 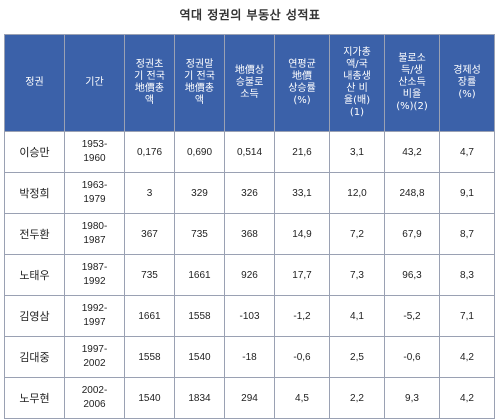 I want to click on header-unearned-income: 地價상 승불로 소득, so click(x=249, y=83).